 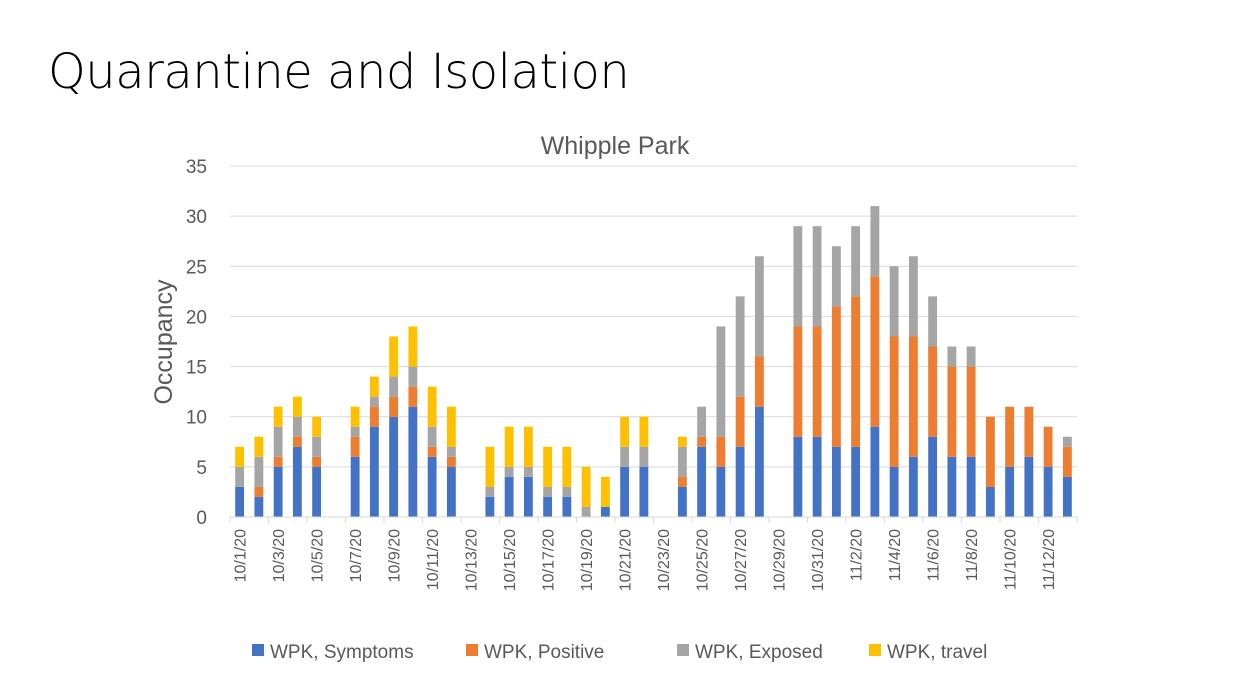 What do you see at coordinates (587, 560) in the screenshot?
I see `x-tick-label: 10/19/20` at bounding box center [587, 560].